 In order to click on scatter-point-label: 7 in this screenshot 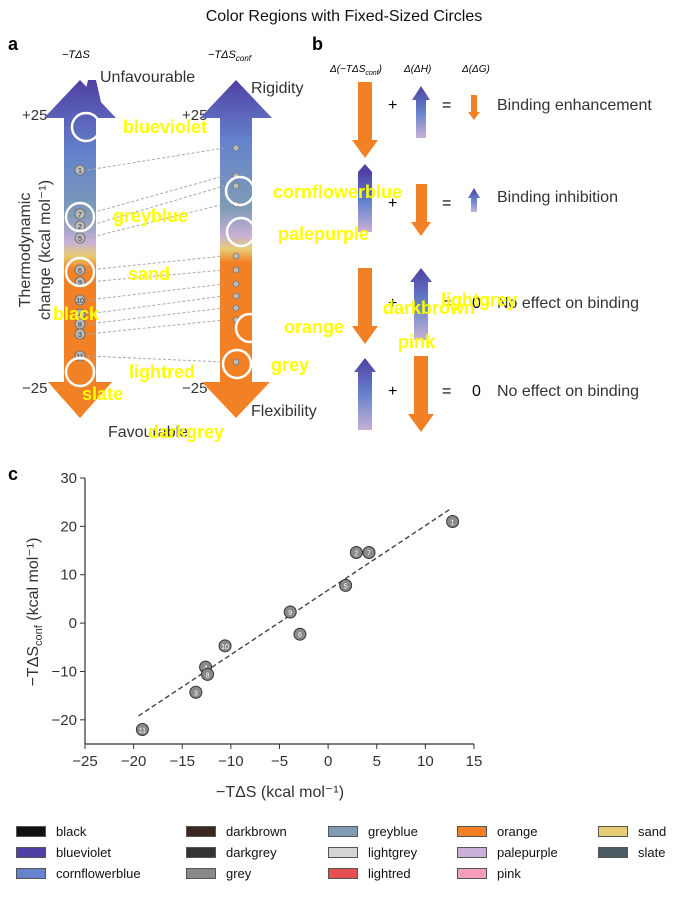, I will do `click(369, 553)`.